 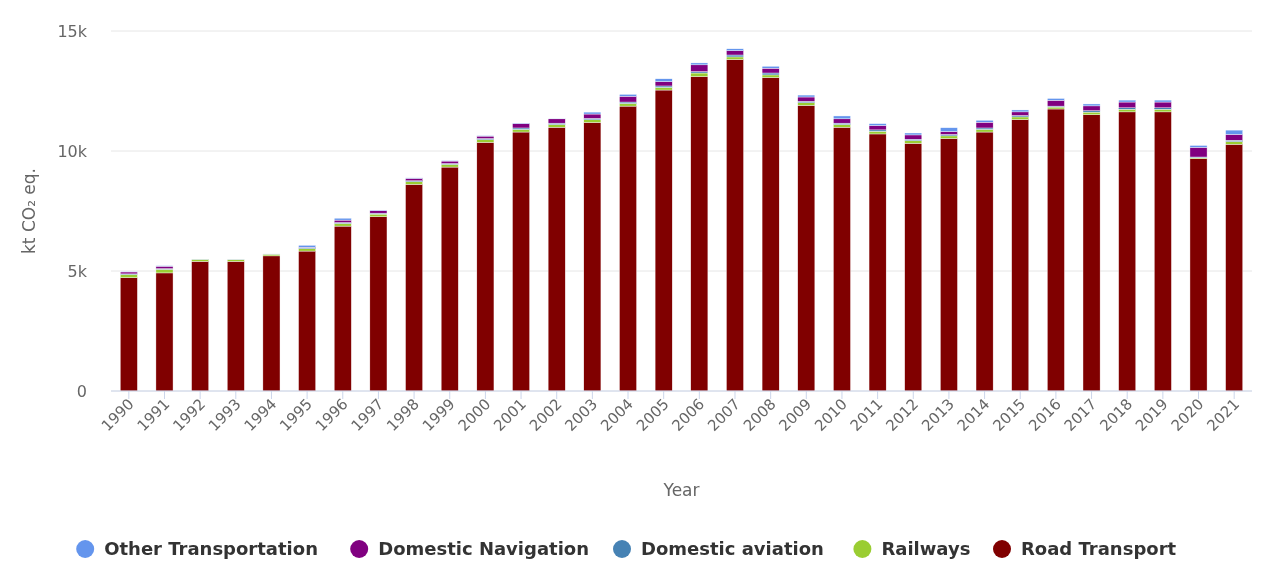 I want to click on y-axis-title: kt CO₂ eq., so click(x=29, y=211).